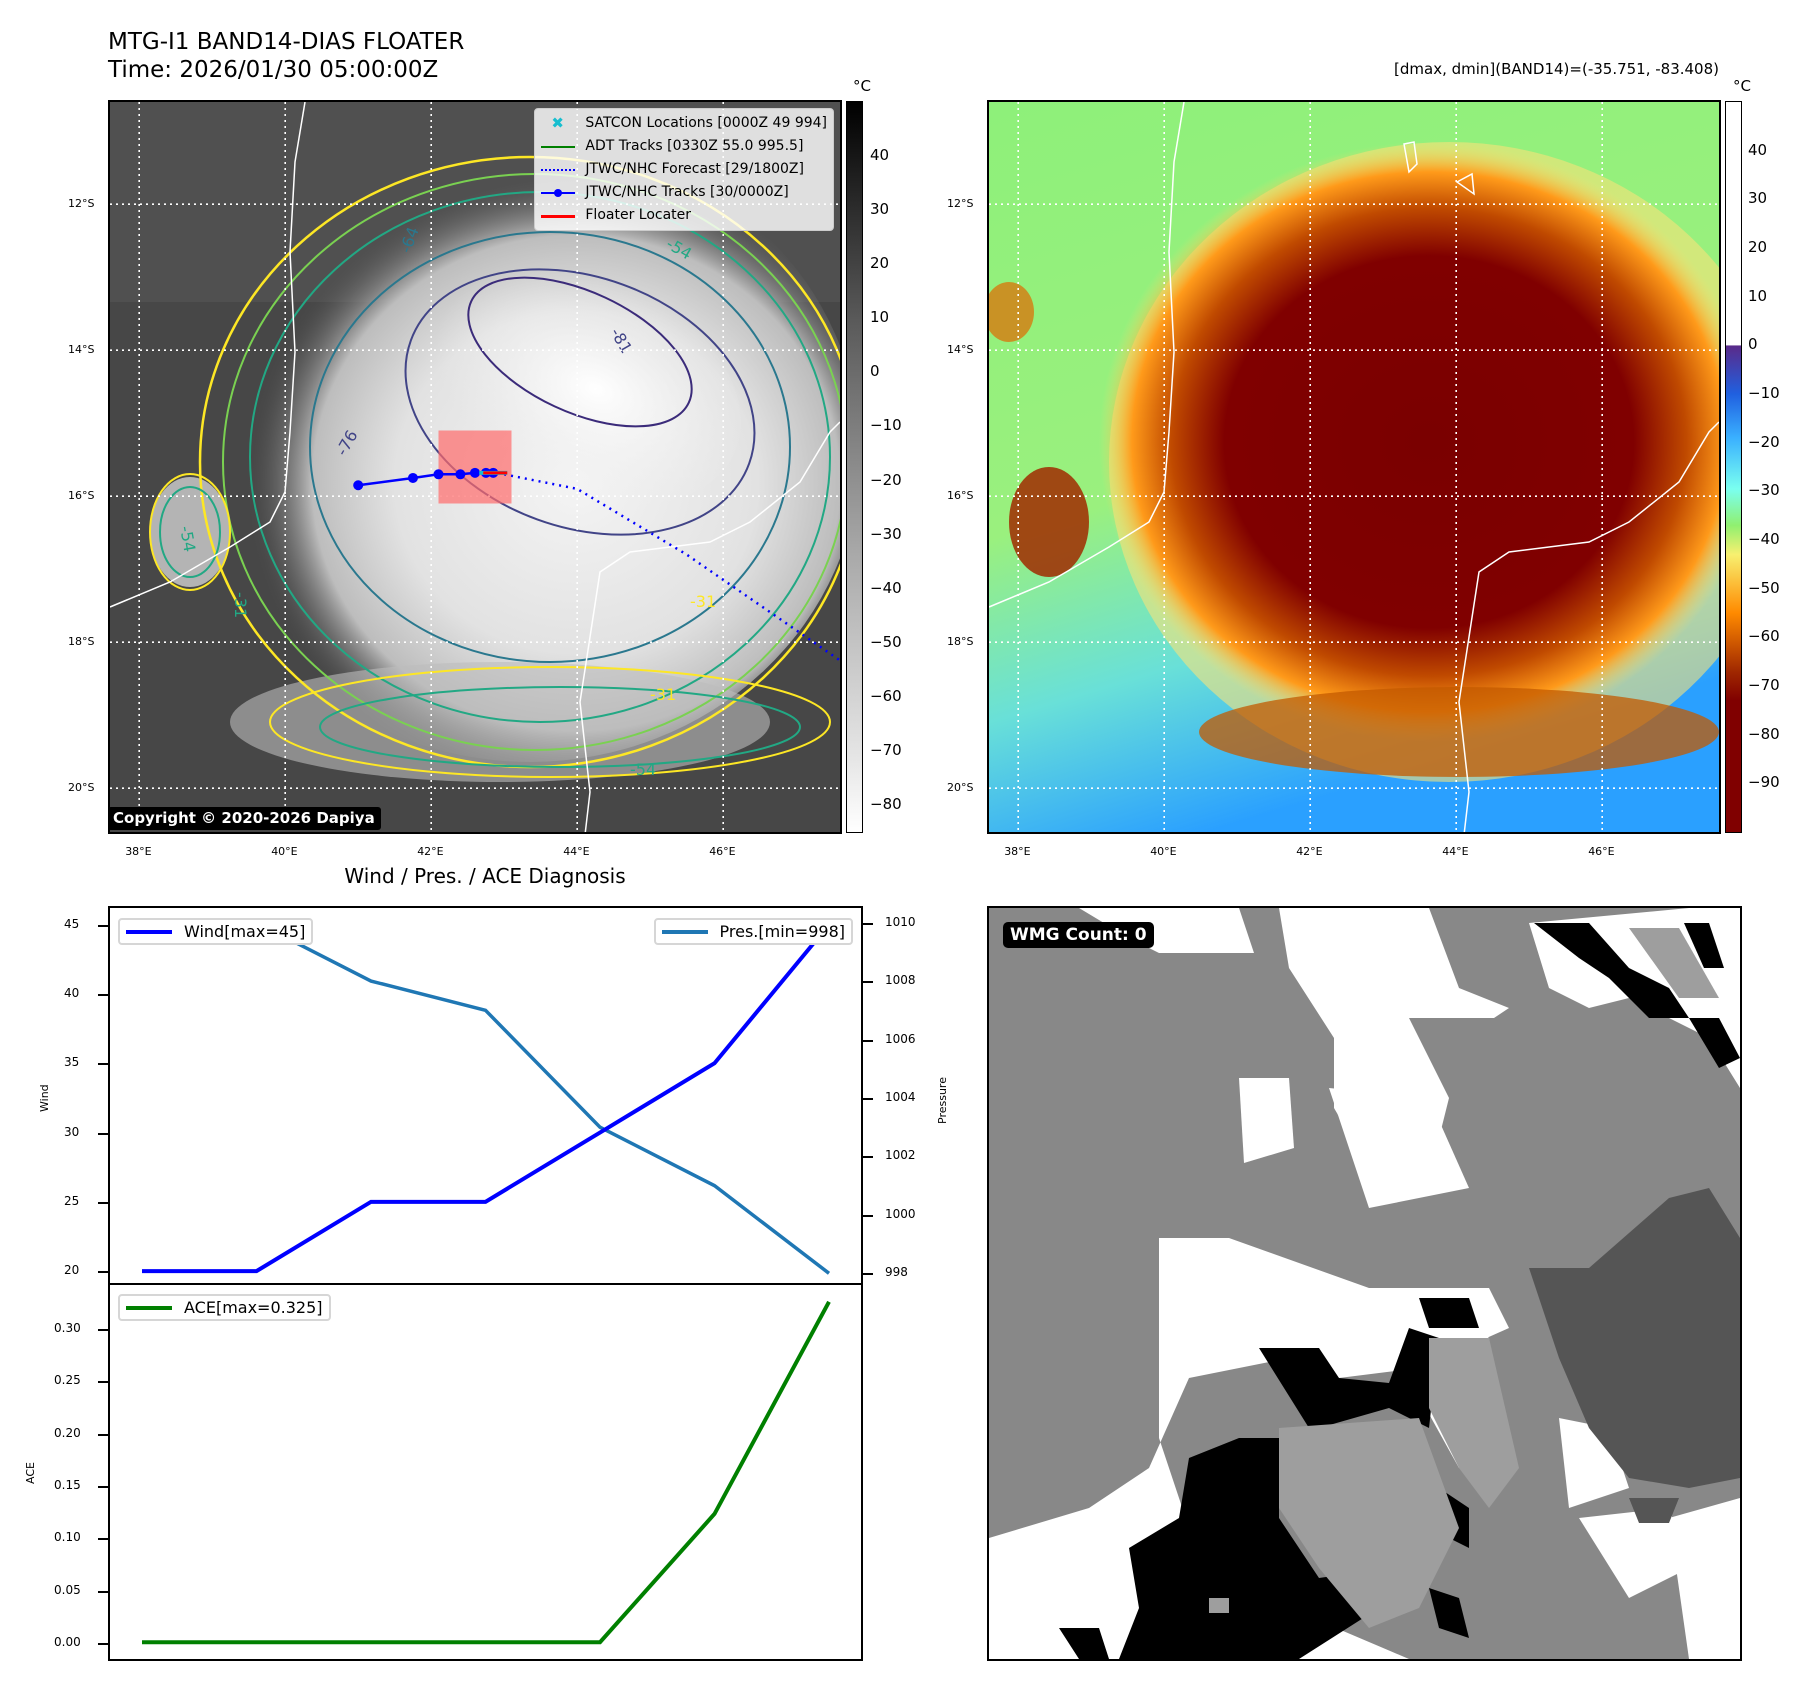 The width and height of the screenshot is (1801, 1690). I want to click on contour-minus64, so click(550, 447).